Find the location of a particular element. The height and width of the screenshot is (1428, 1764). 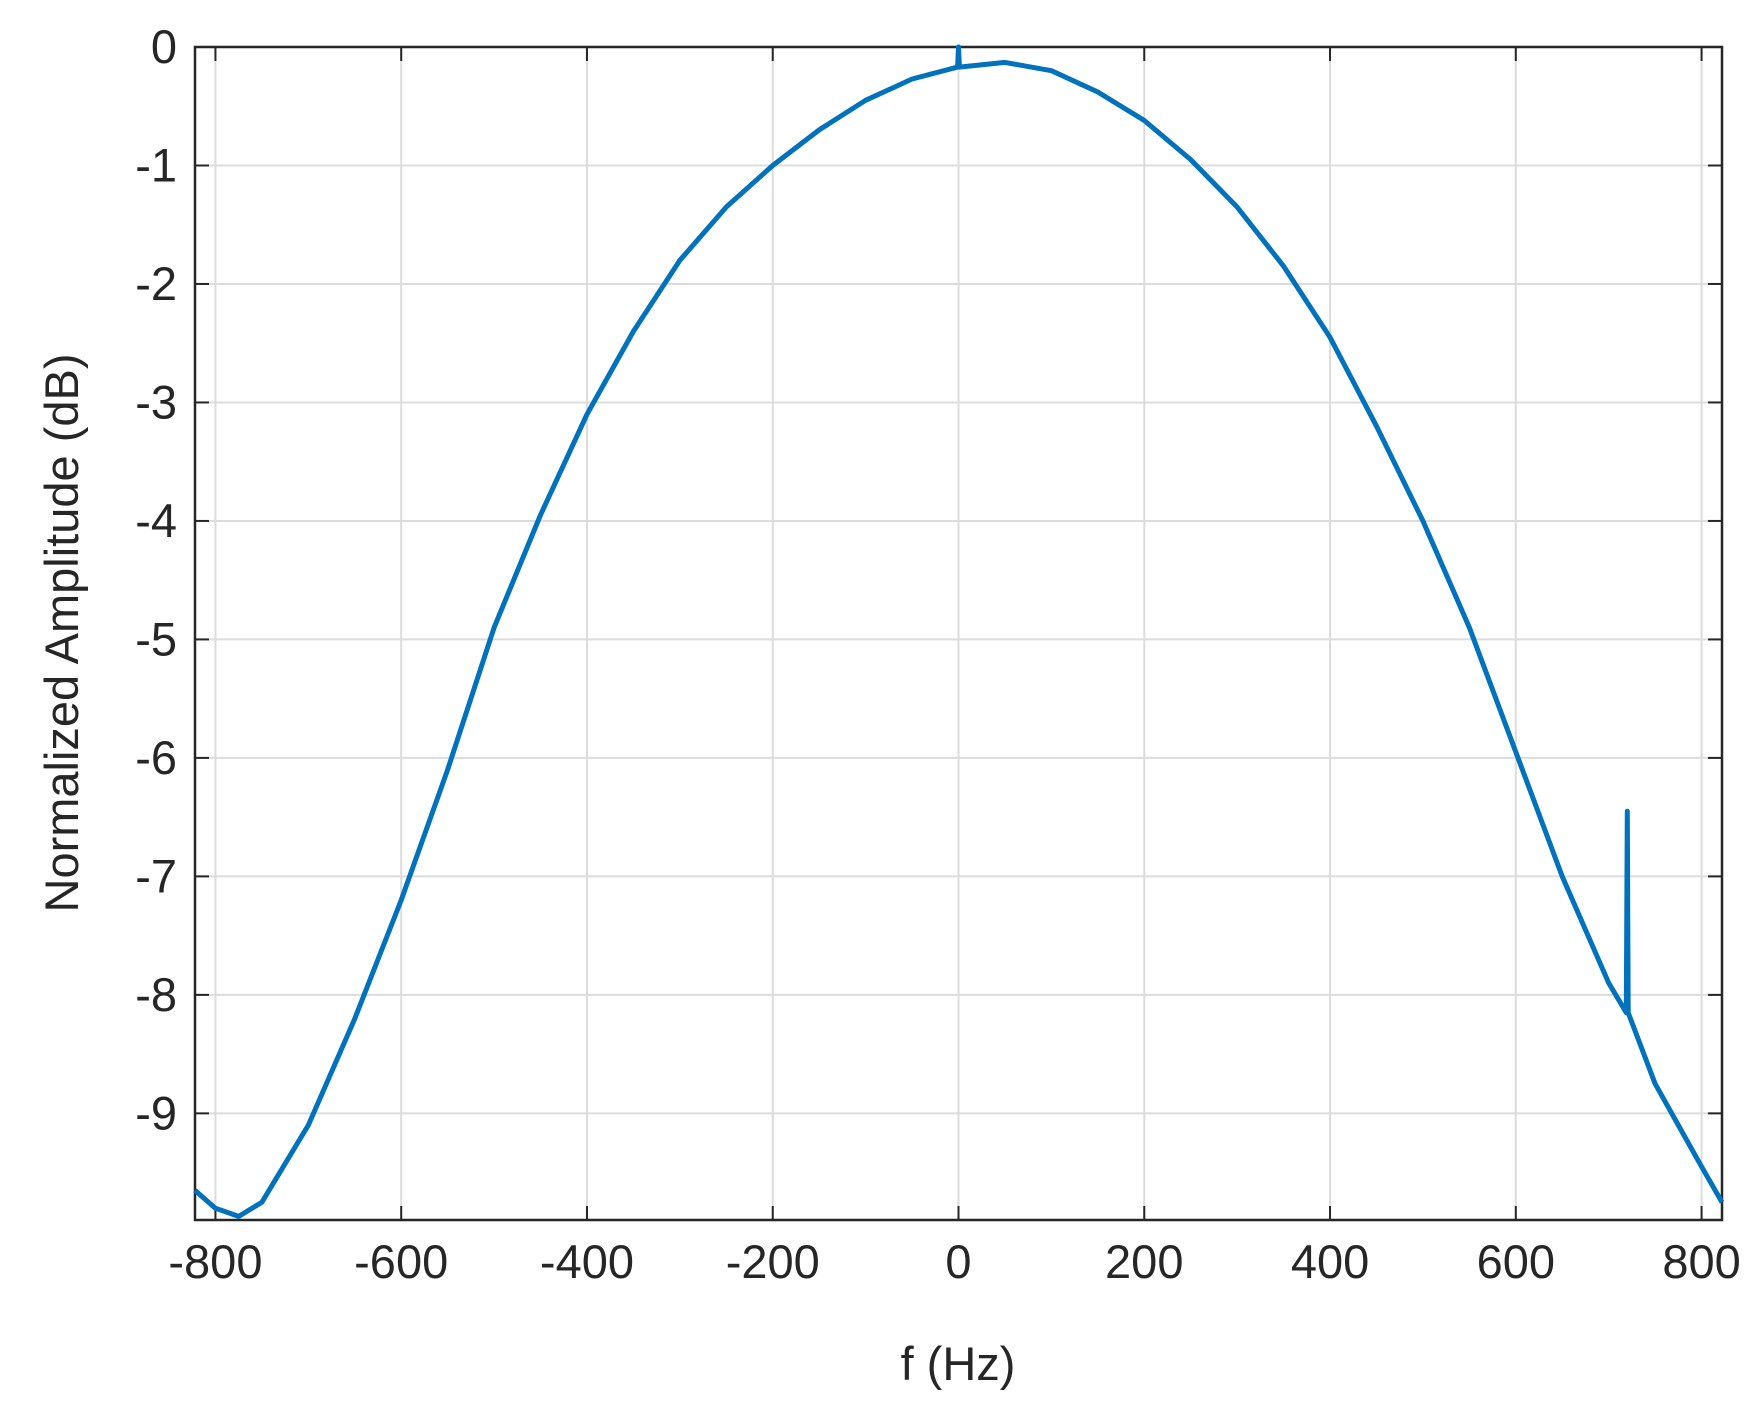

x-tick-label: 0 is located at coordinates (958, 1261).